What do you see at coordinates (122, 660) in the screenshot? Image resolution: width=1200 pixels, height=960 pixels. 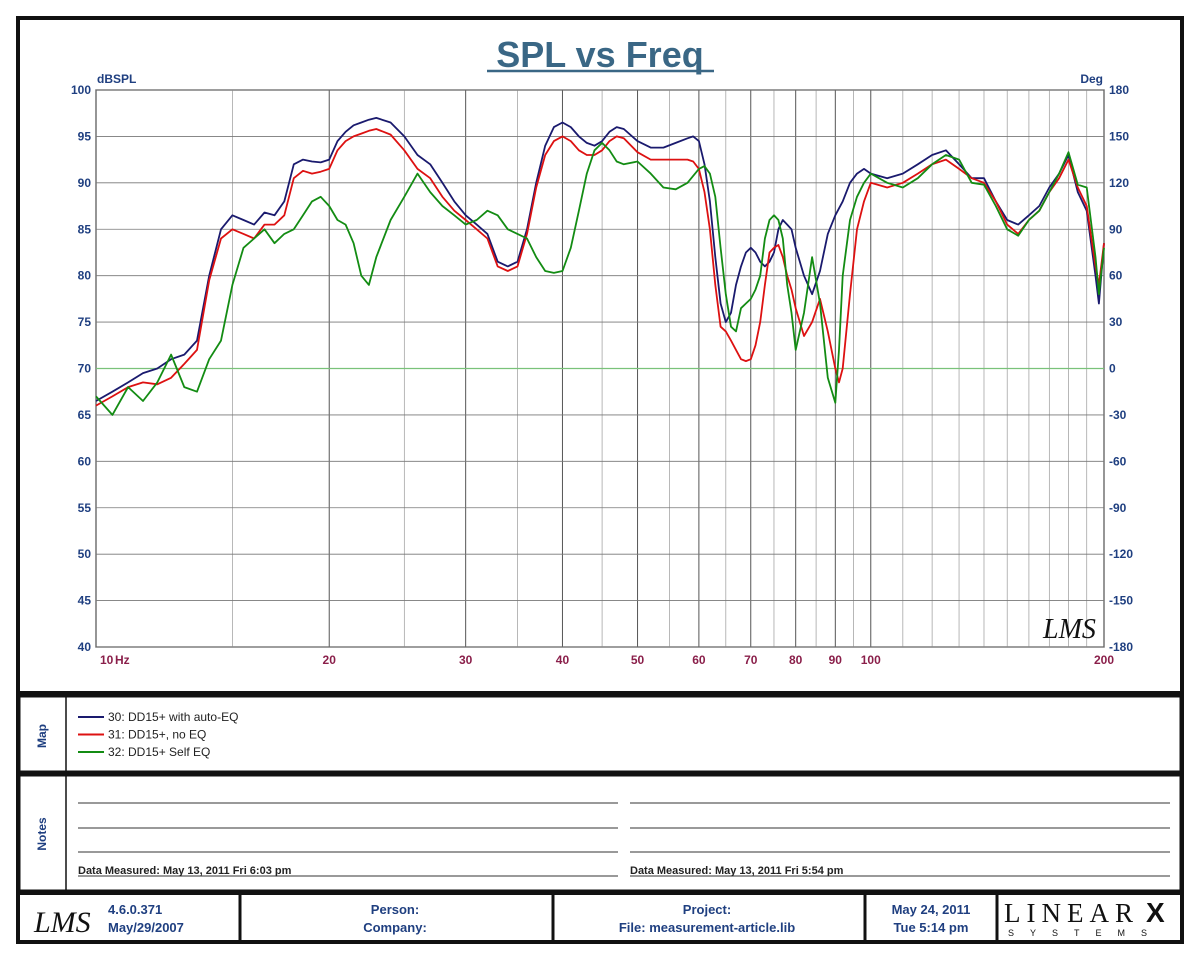 I see `x-unit-label: Hz` at bounding box center [122, 660].